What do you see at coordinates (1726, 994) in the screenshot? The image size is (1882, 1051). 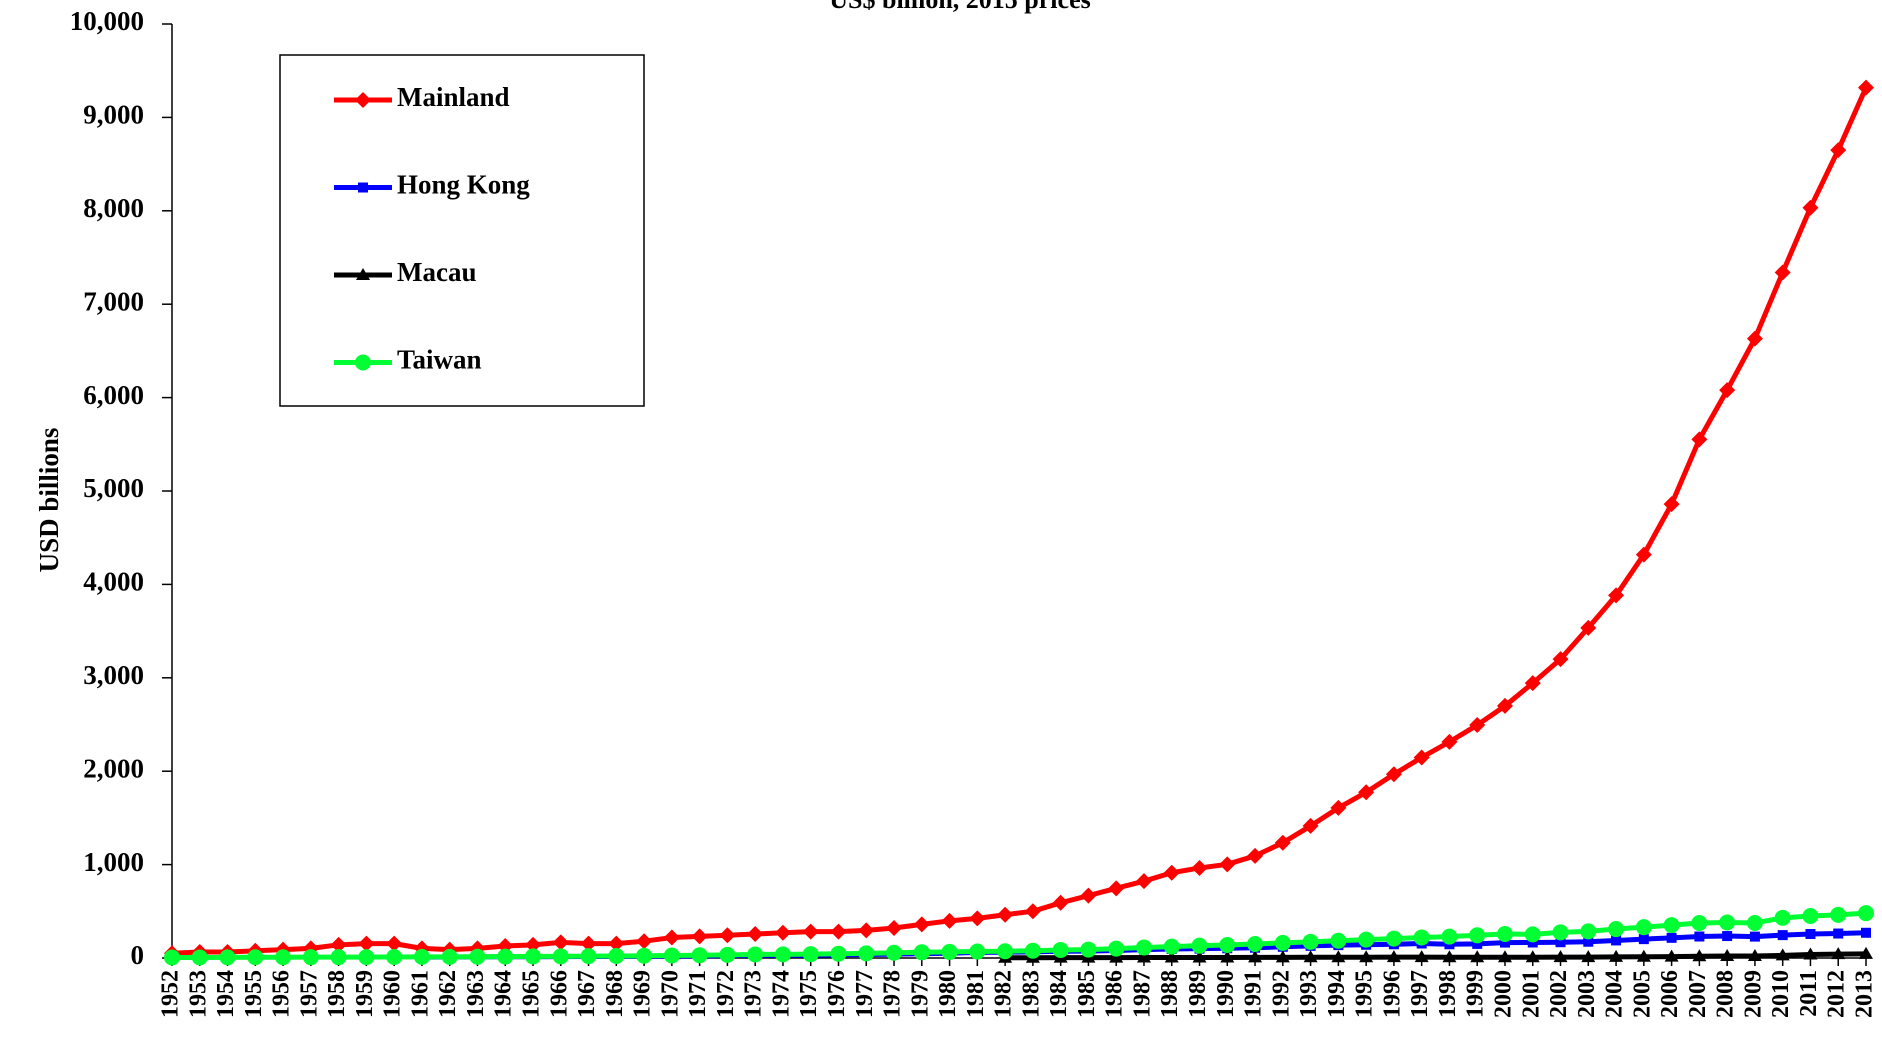 I see `x-tick-label: 2008` at bounding box center [1726, 994].